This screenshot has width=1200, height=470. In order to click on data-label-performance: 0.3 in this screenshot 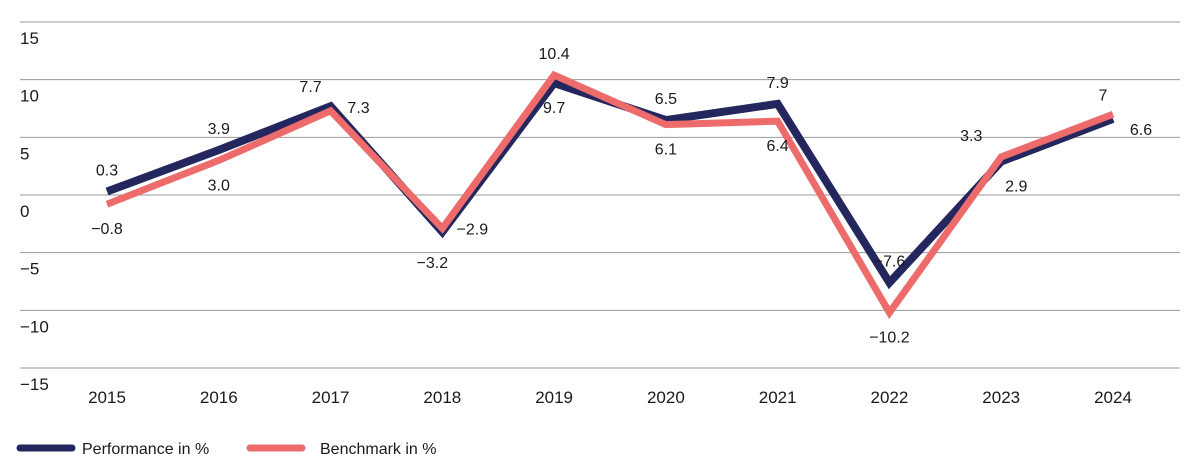, I will do `click(107, 171)`.